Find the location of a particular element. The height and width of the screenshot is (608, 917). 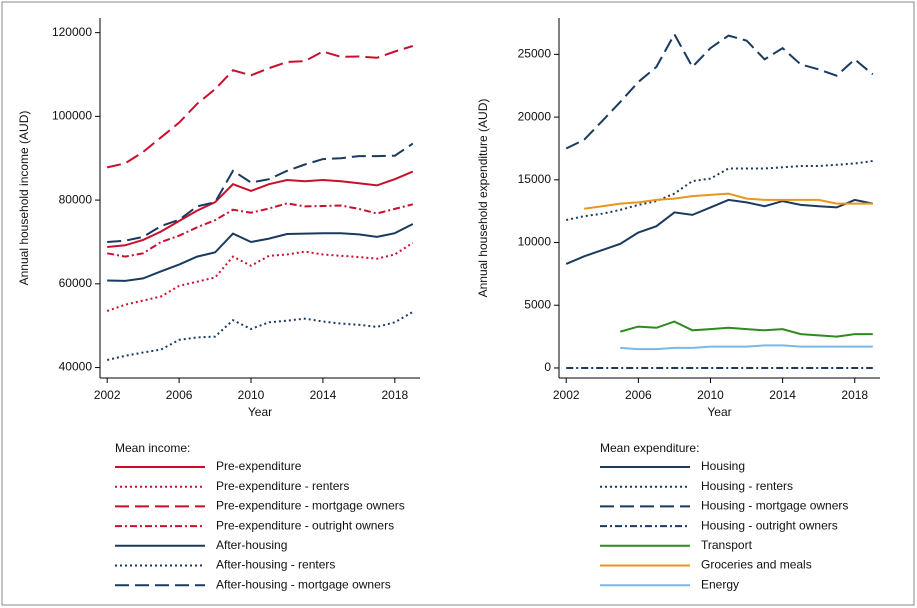

legend-title: Mean income: is located at coordinates (152, 448).